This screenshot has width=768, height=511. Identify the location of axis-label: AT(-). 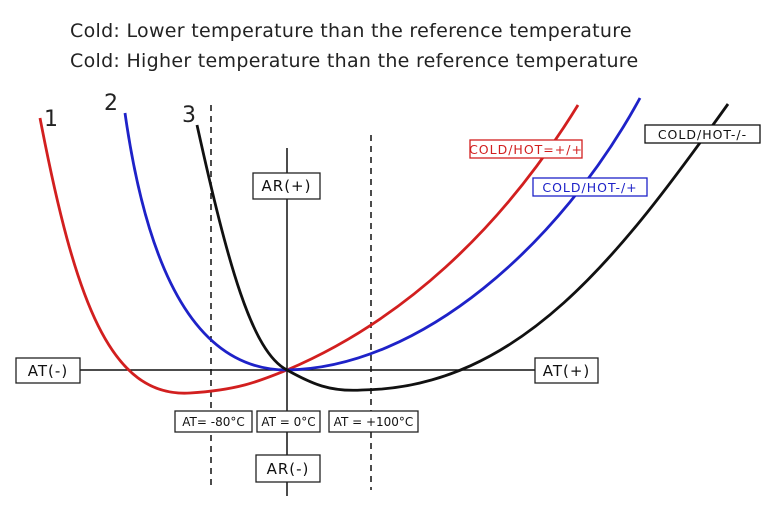
(48, 371).